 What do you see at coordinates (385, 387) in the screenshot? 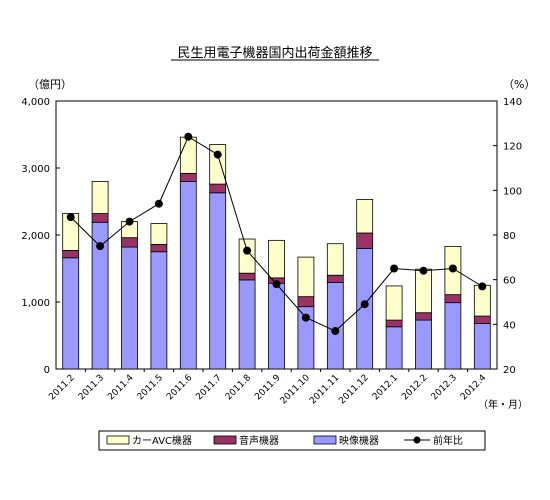
I see `x-tick-label: 2012.1` at bounding box center [385, 387].